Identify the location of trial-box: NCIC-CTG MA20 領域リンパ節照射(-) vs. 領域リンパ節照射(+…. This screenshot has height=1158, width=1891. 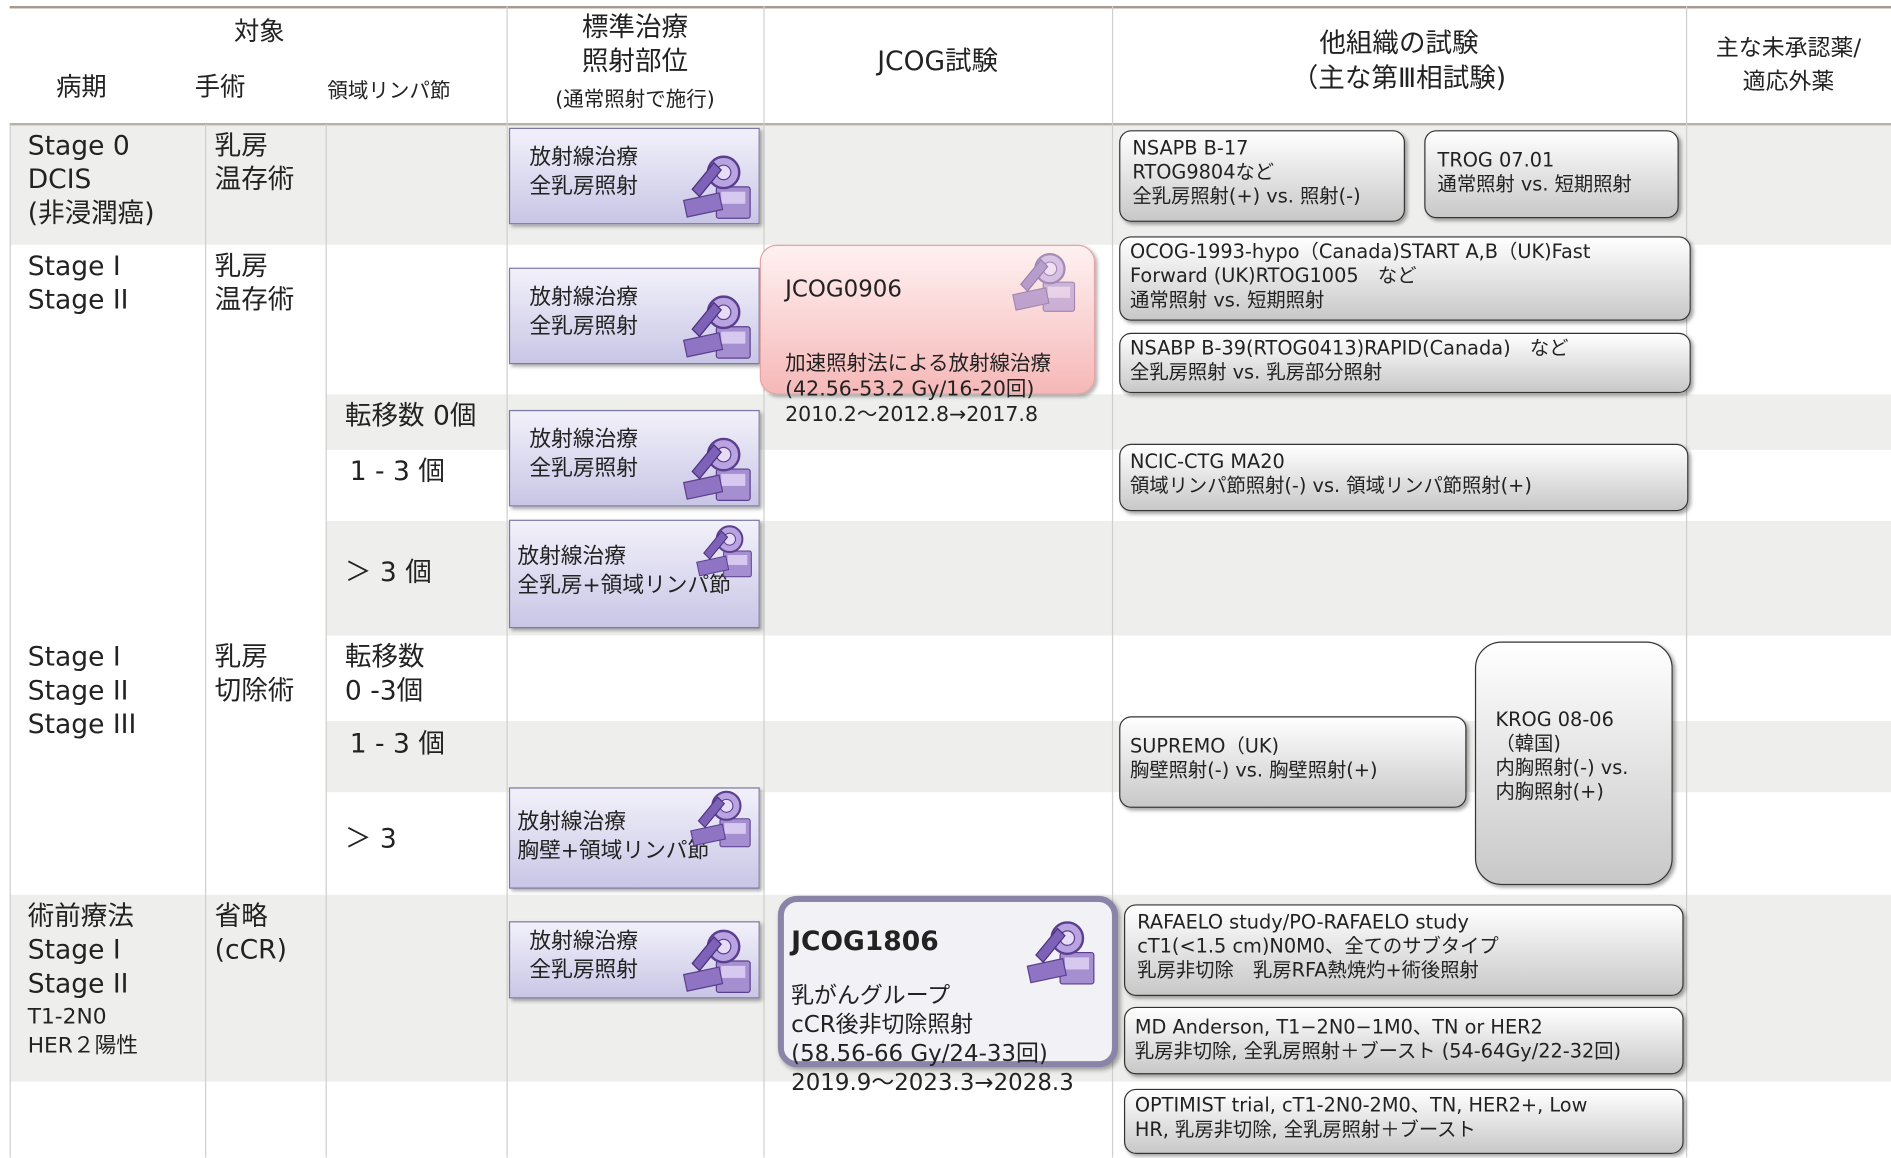
(1404, 477).